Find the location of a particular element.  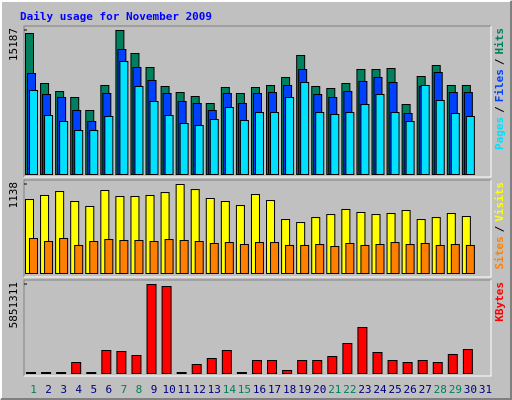

x-tick-label: 20 is located at coordinates (319, 389).